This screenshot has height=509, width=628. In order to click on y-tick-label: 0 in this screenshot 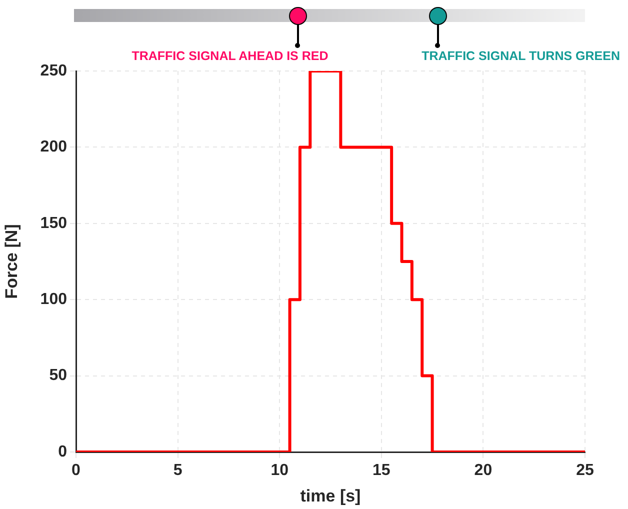, I will do `click(63, 451)`.